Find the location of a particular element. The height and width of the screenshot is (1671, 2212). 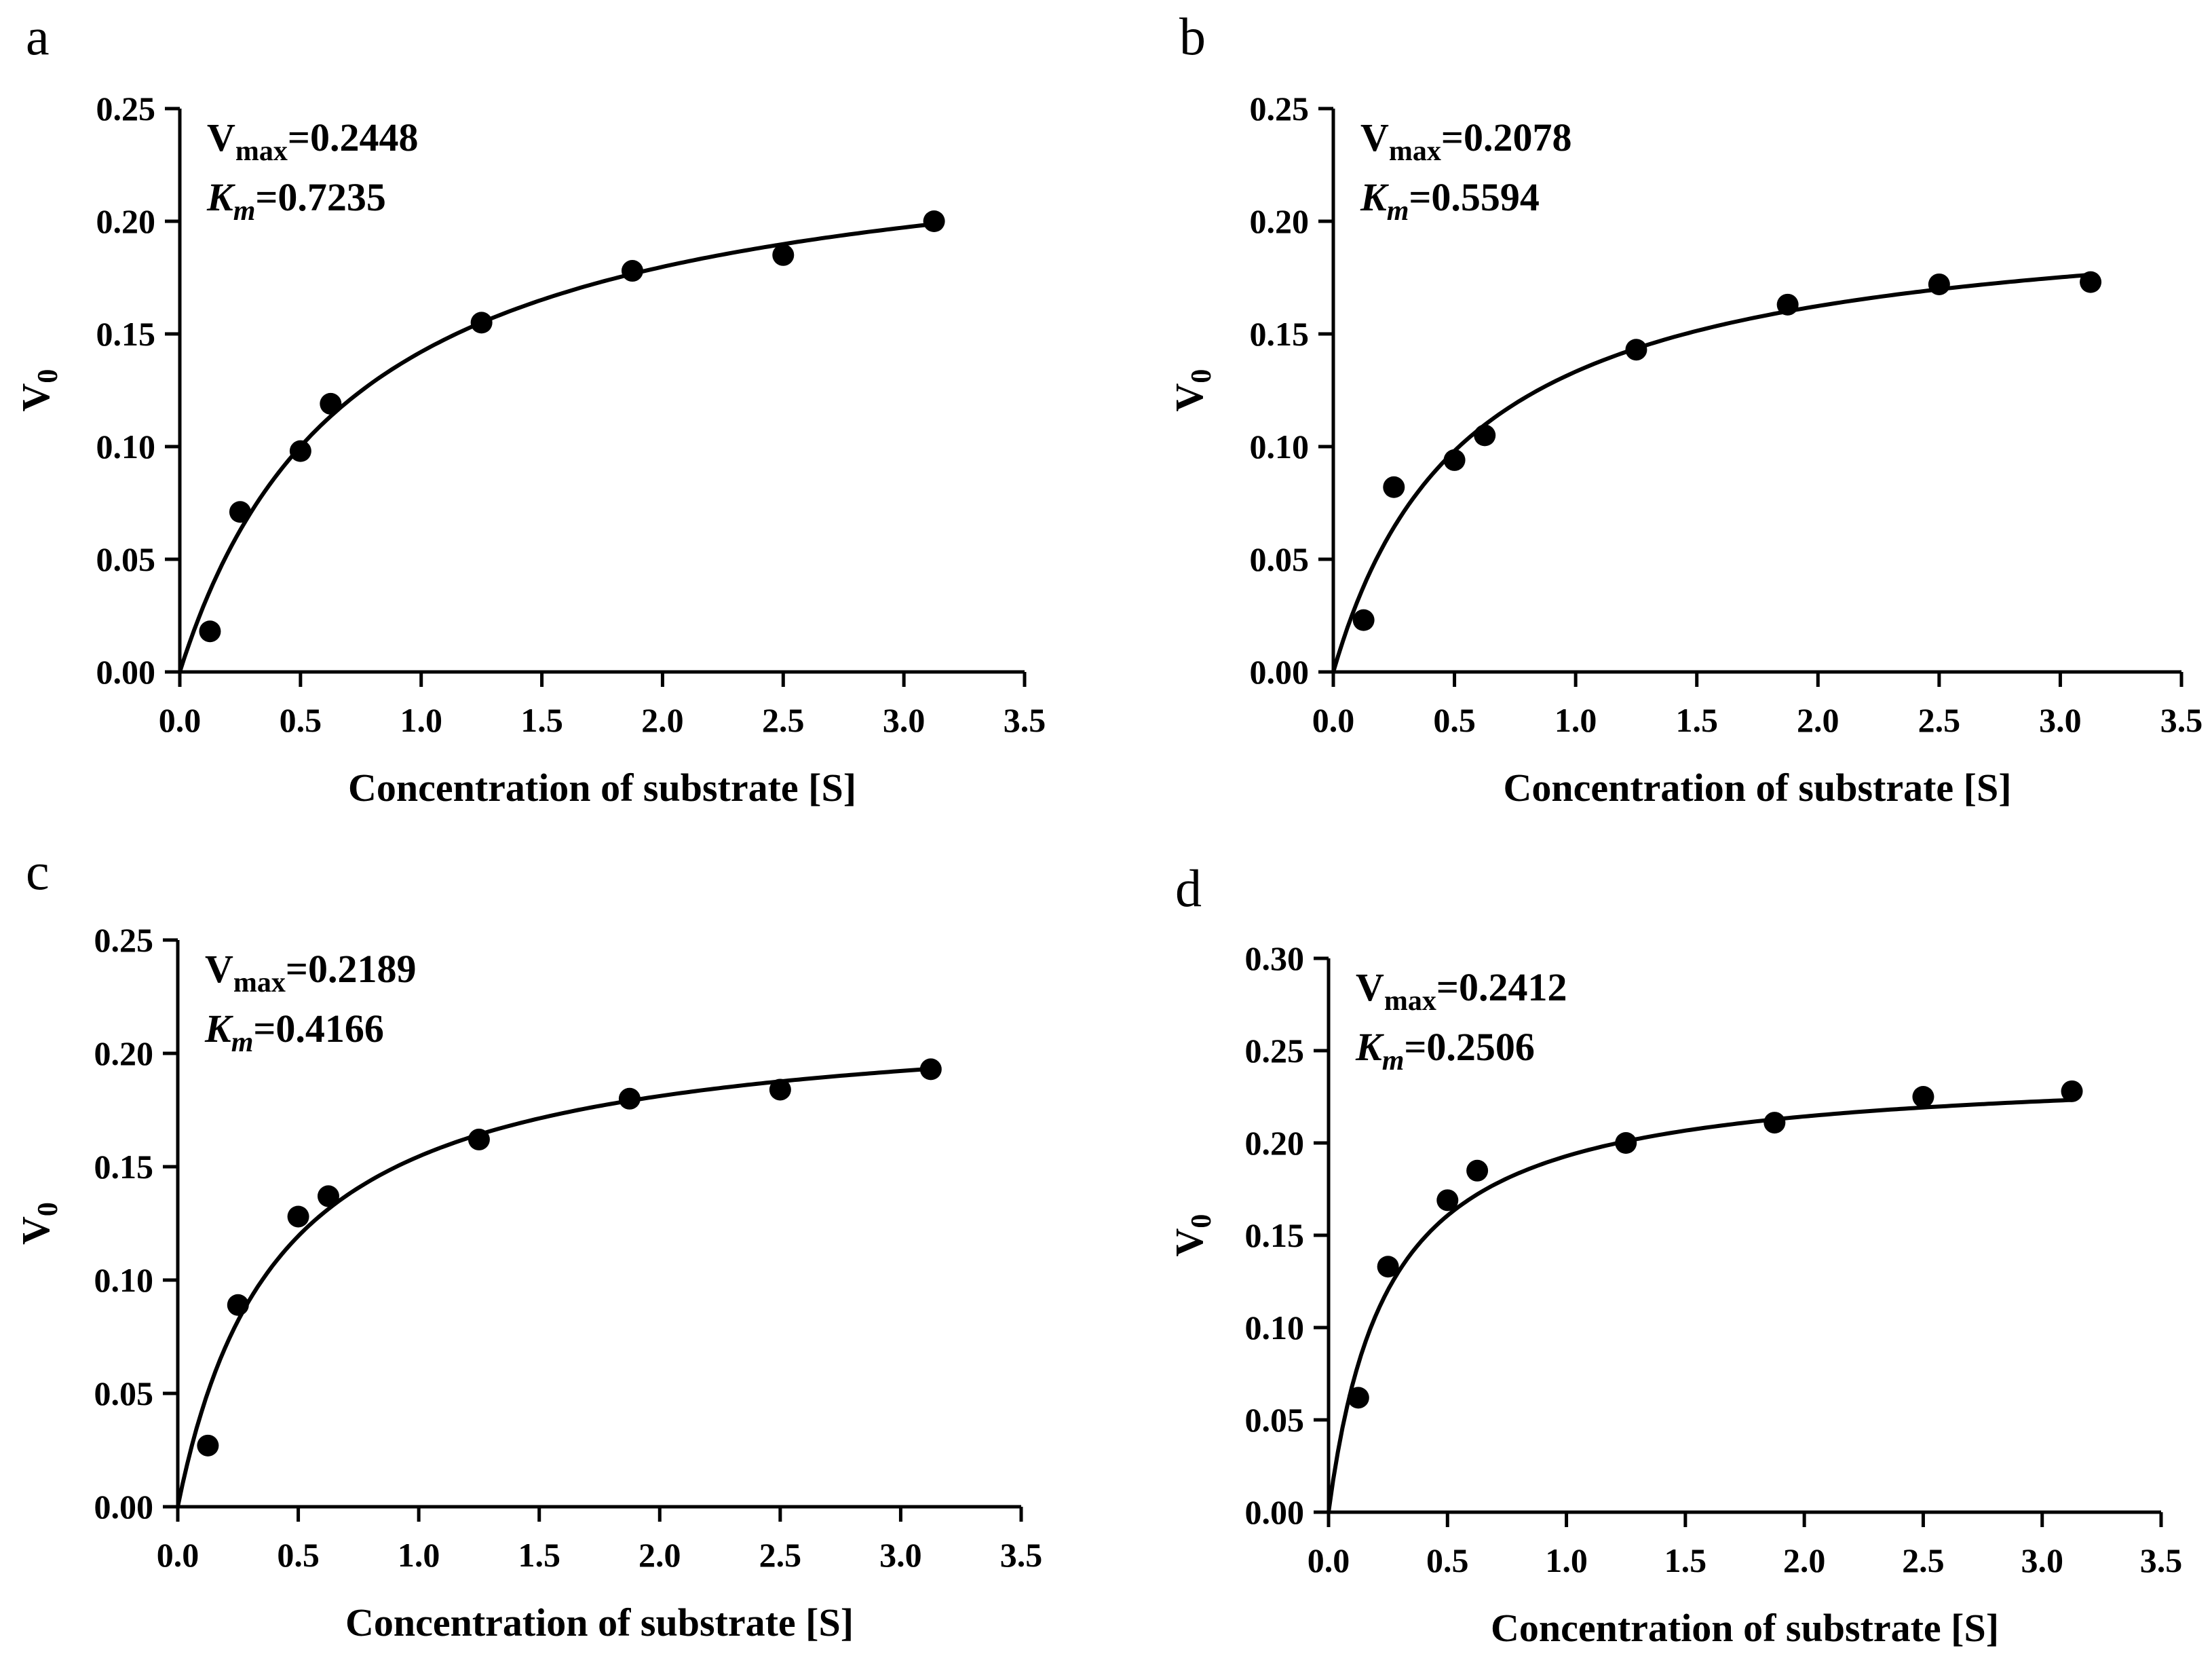

panel-label: c is located at coordinates (38, 871).